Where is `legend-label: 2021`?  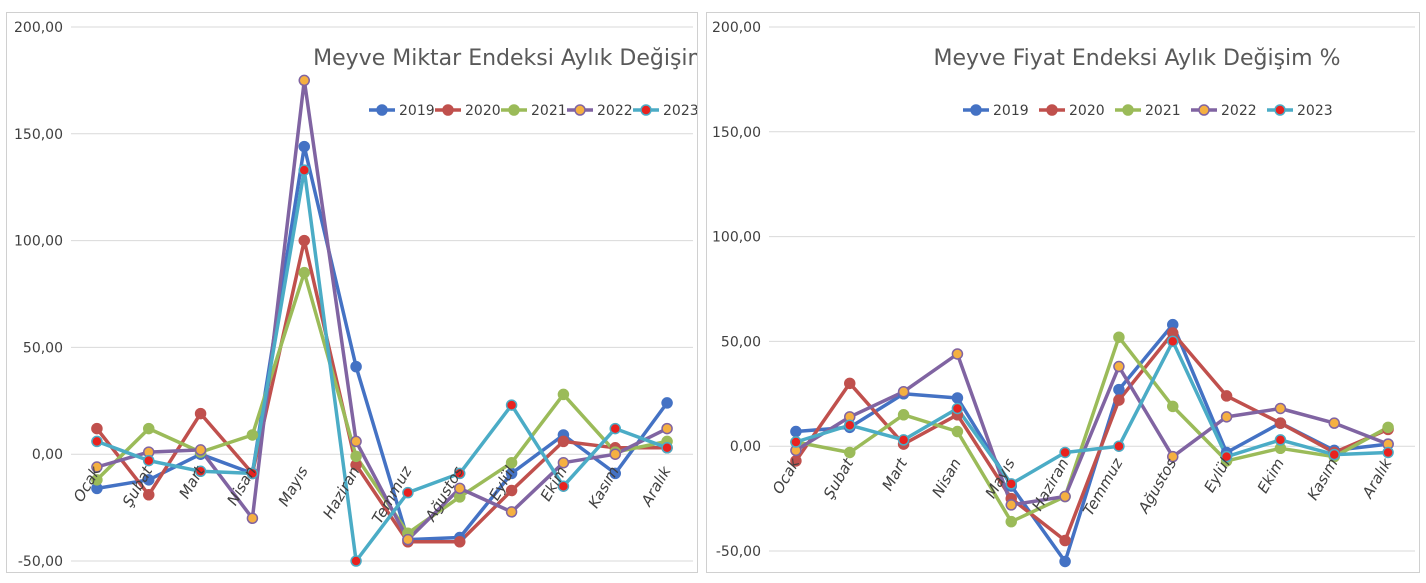
legend-label: 2021 is located at coordinates (1163, 111).